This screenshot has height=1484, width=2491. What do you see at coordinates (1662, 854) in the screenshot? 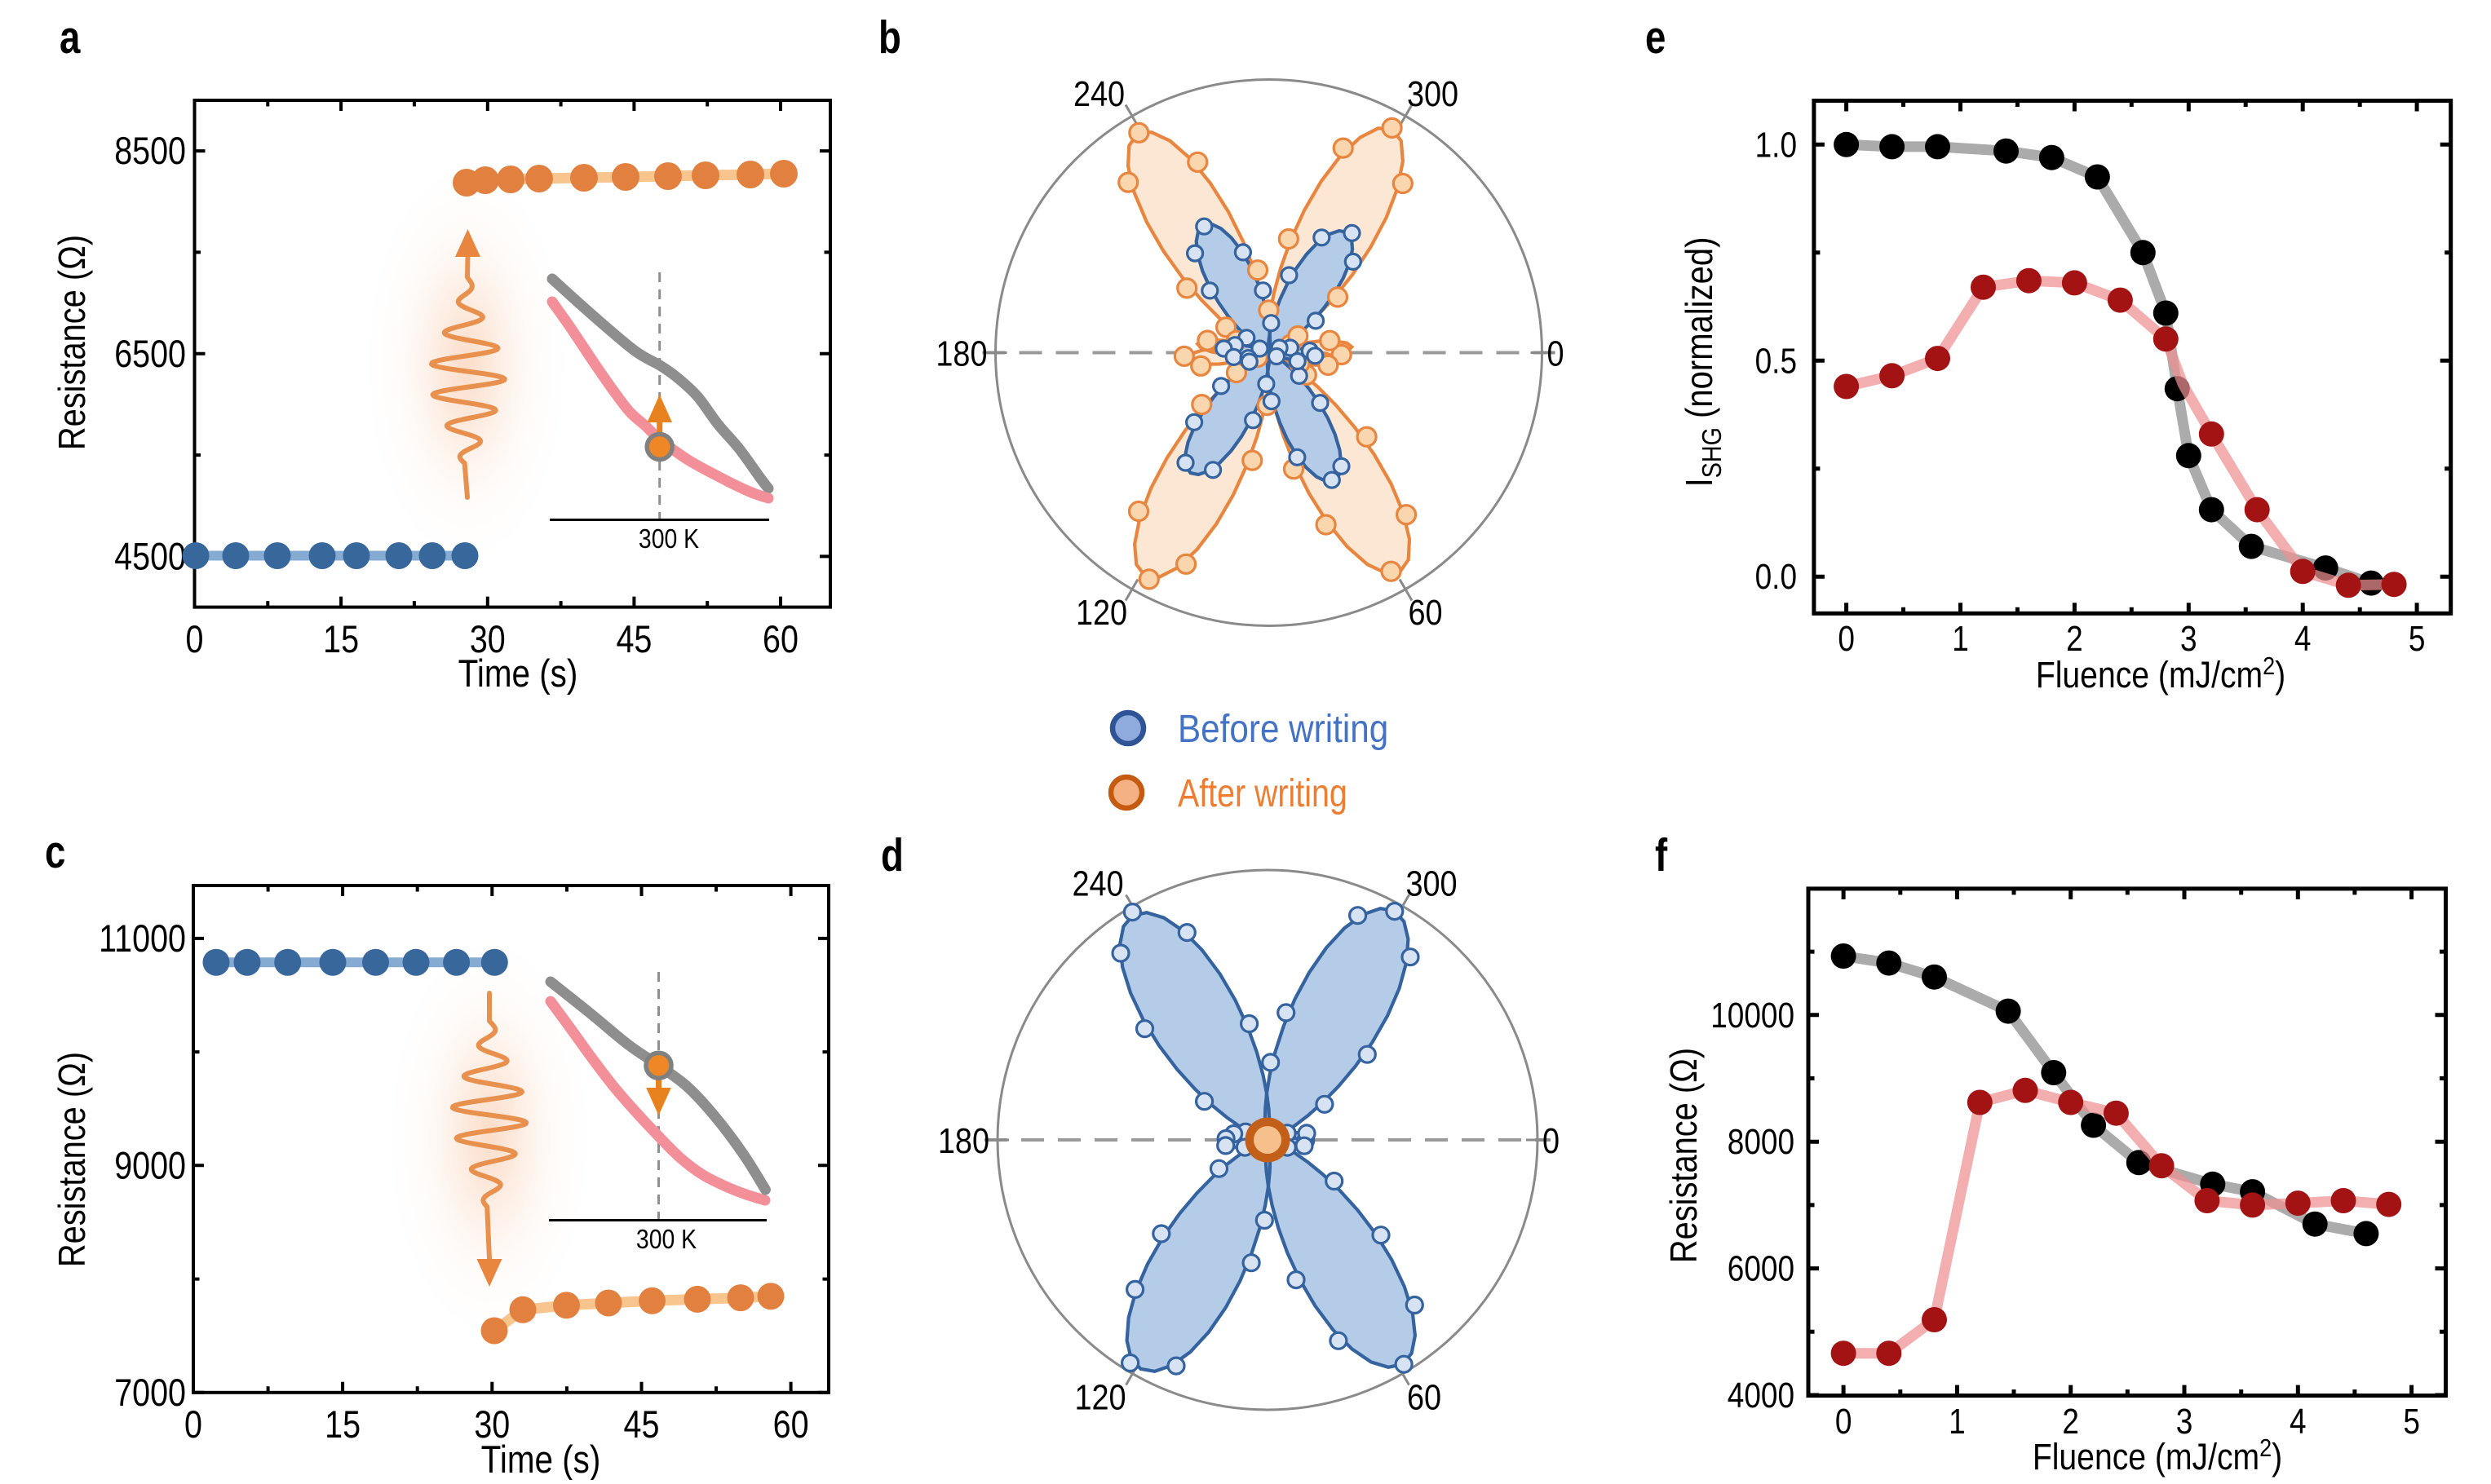
I see `svg-text: f` at bounding box center [1662, 854].